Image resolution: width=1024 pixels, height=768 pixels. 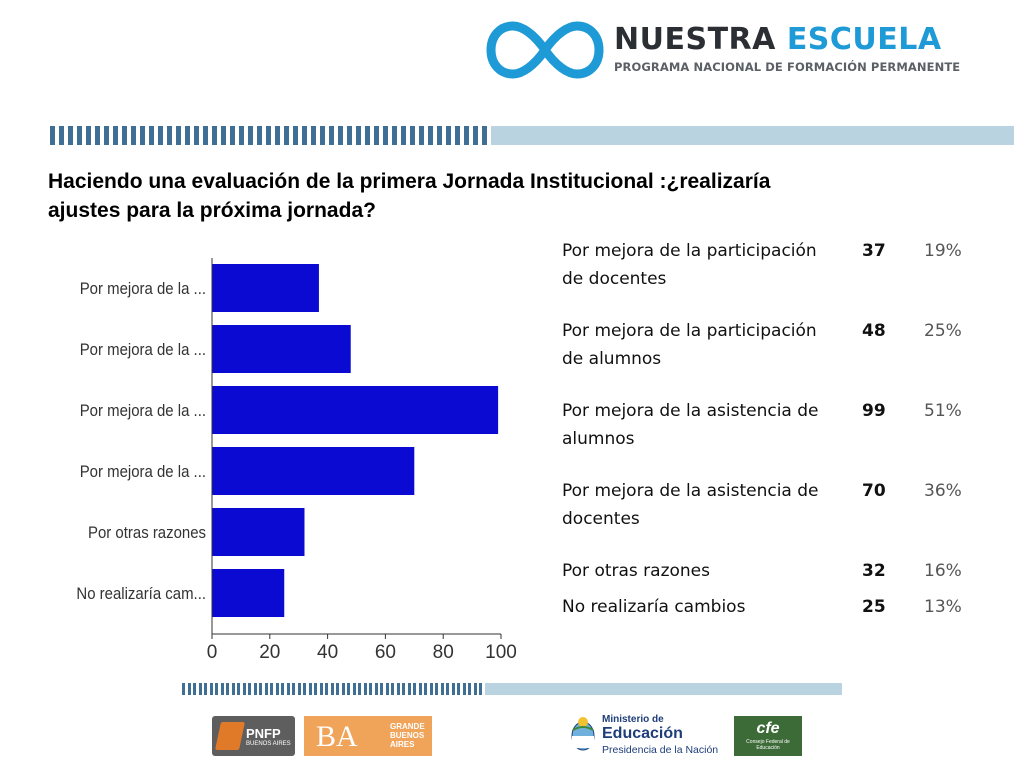 I want to click on category-label: Por otras razones, so click(x=147, y=533).